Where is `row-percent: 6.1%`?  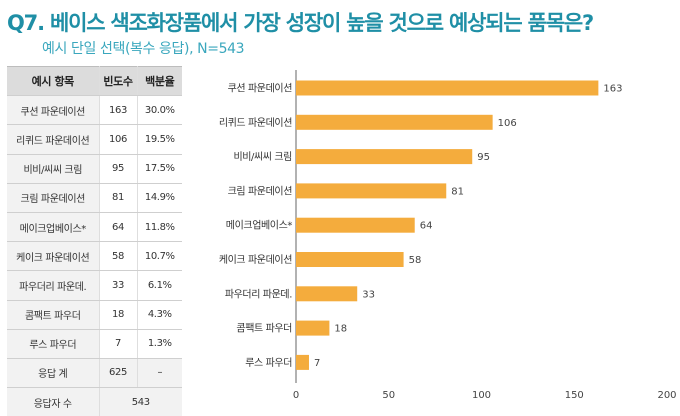 row-percent: 6.1% is located at coordinates (159, 285).